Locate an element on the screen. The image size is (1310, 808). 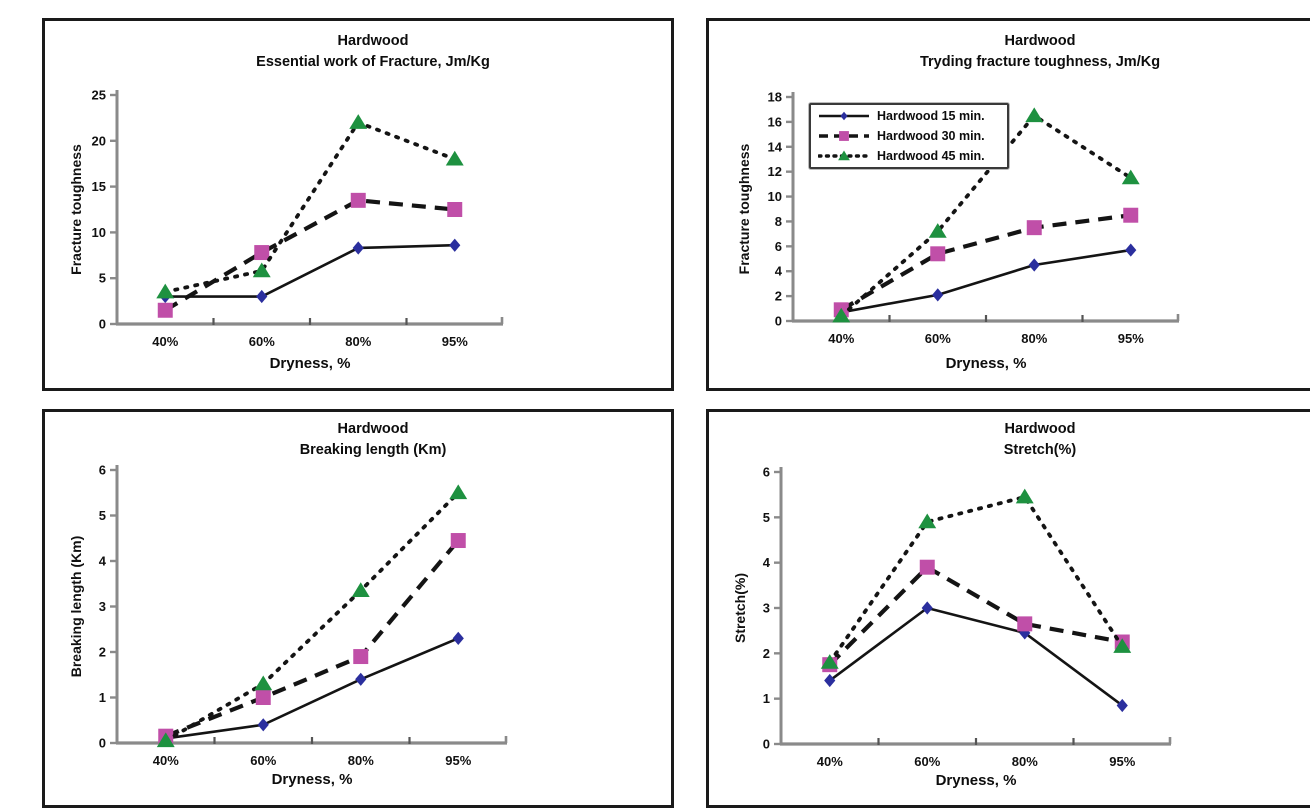
legend-item-15min: Hardwood 15 min. is located at coordinates (912, 116).